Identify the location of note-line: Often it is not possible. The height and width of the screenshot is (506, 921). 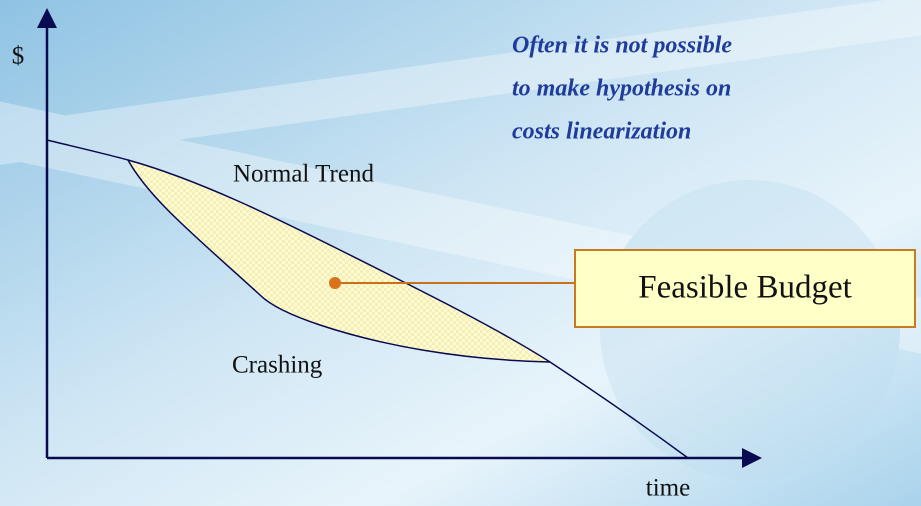
(622, 46).